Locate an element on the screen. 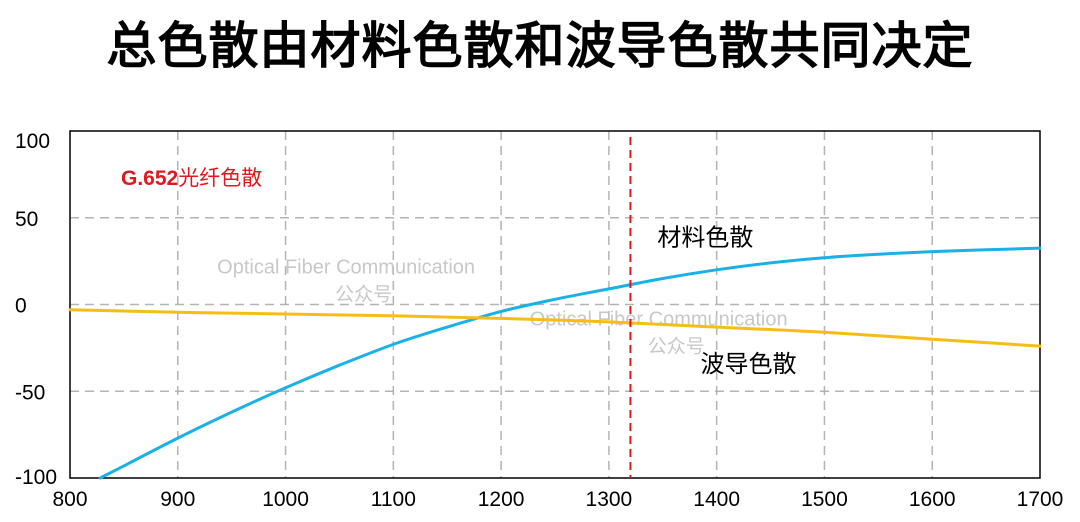 This screenshot has height=522, width=1080. y-tick-label: -100 is located at coordinates (36, 477).